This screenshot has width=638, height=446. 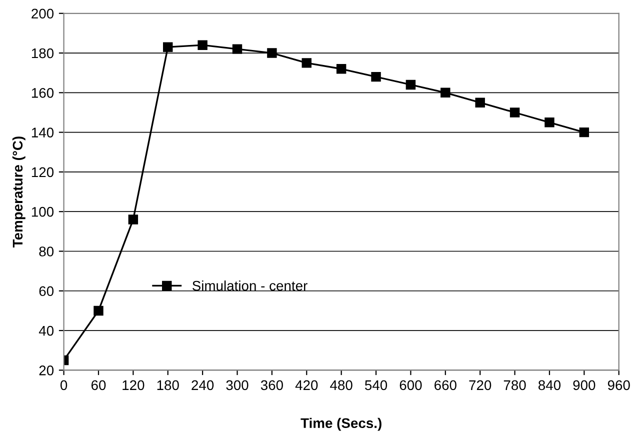 What do you see at coordinates (46, 371) in the screenshot?
I see `y-tick-label: 20` at bounding box center [46, 371].